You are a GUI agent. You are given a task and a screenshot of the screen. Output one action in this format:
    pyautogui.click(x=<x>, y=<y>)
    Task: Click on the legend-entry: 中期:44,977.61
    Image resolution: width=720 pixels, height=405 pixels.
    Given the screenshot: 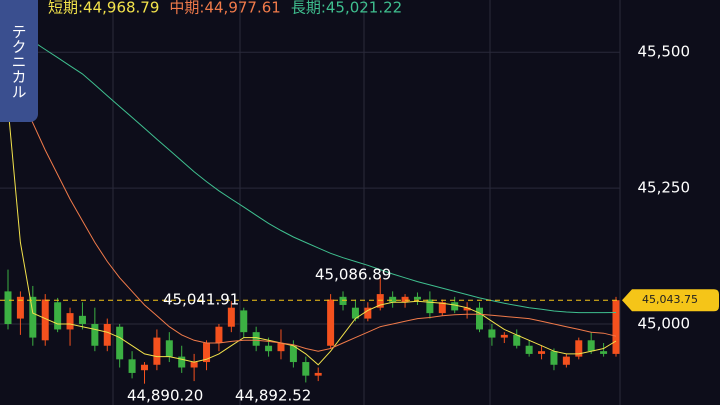 What is the action you would take?
    pyautogui.click(x=224, y=8)
    